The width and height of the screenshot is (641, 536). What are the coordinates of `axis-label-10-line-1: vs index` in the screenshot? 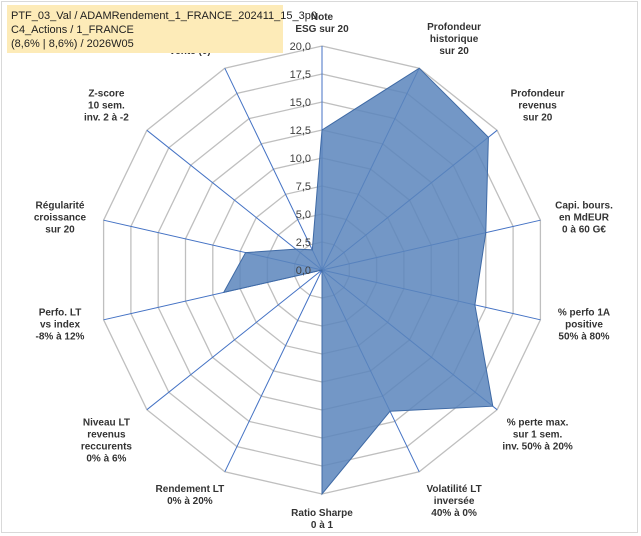 It's located at (60, 324).